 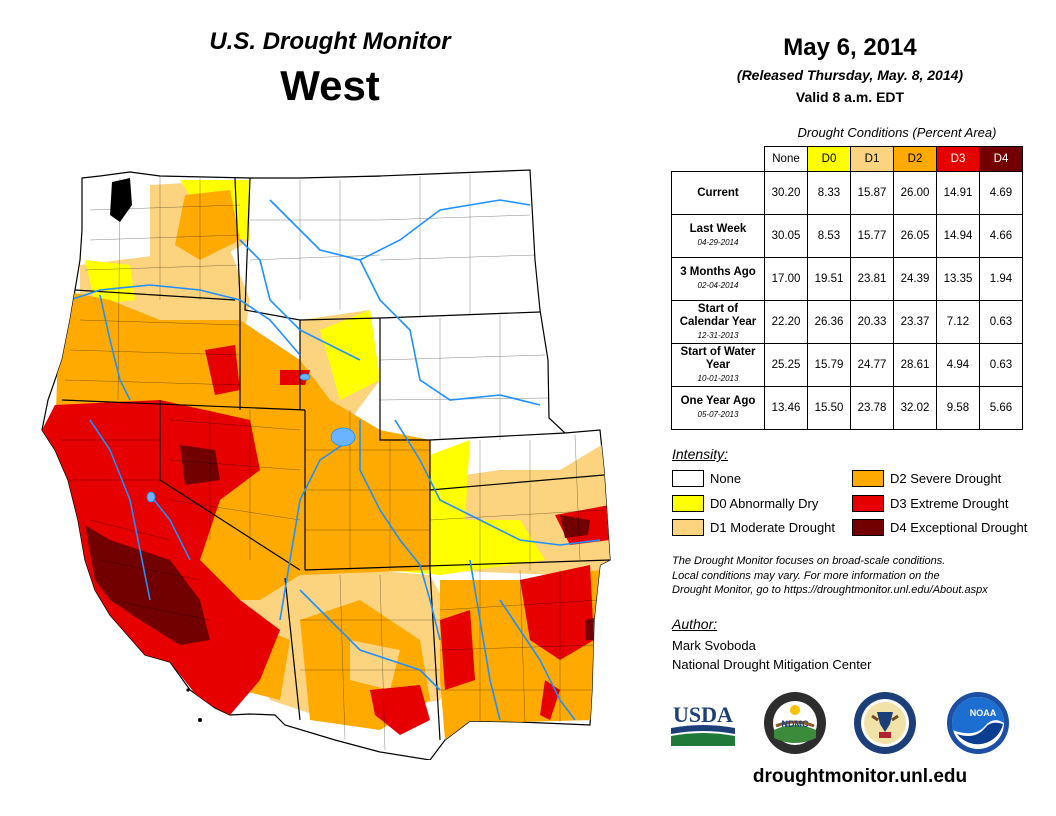 What do you see at coordinates (872, 236) in the screenshot?
I see `cell-value: 15.77` at bounding box center [872, 236].